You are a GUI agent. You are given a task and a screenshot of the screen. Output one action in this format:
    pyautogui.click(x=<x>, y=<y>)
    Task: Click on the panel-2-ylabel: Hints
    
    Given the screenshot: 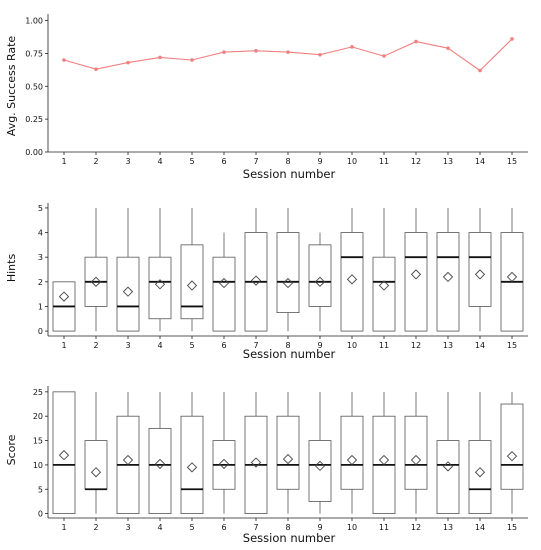 What is the action you would take?
    pyautogui.click(x=11, y=268)
    